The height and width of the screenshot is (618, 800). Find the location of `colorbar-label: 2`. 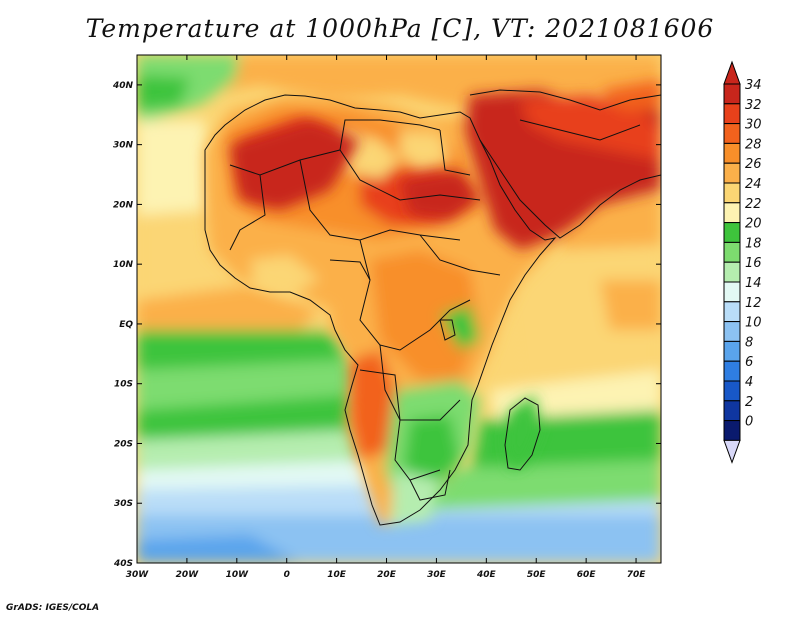

colorbar-label: 2 is located at coordinates (749, 402).